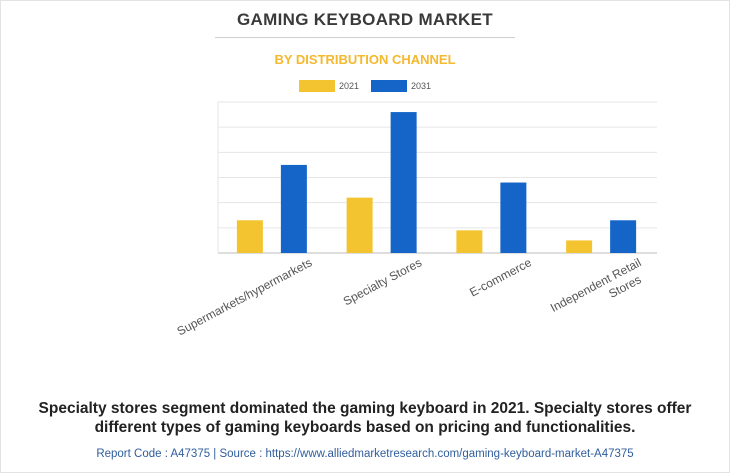 The width and height of the screenshot is (730, 473). I want to click on legend-swatch-2021, so click(316, 86).